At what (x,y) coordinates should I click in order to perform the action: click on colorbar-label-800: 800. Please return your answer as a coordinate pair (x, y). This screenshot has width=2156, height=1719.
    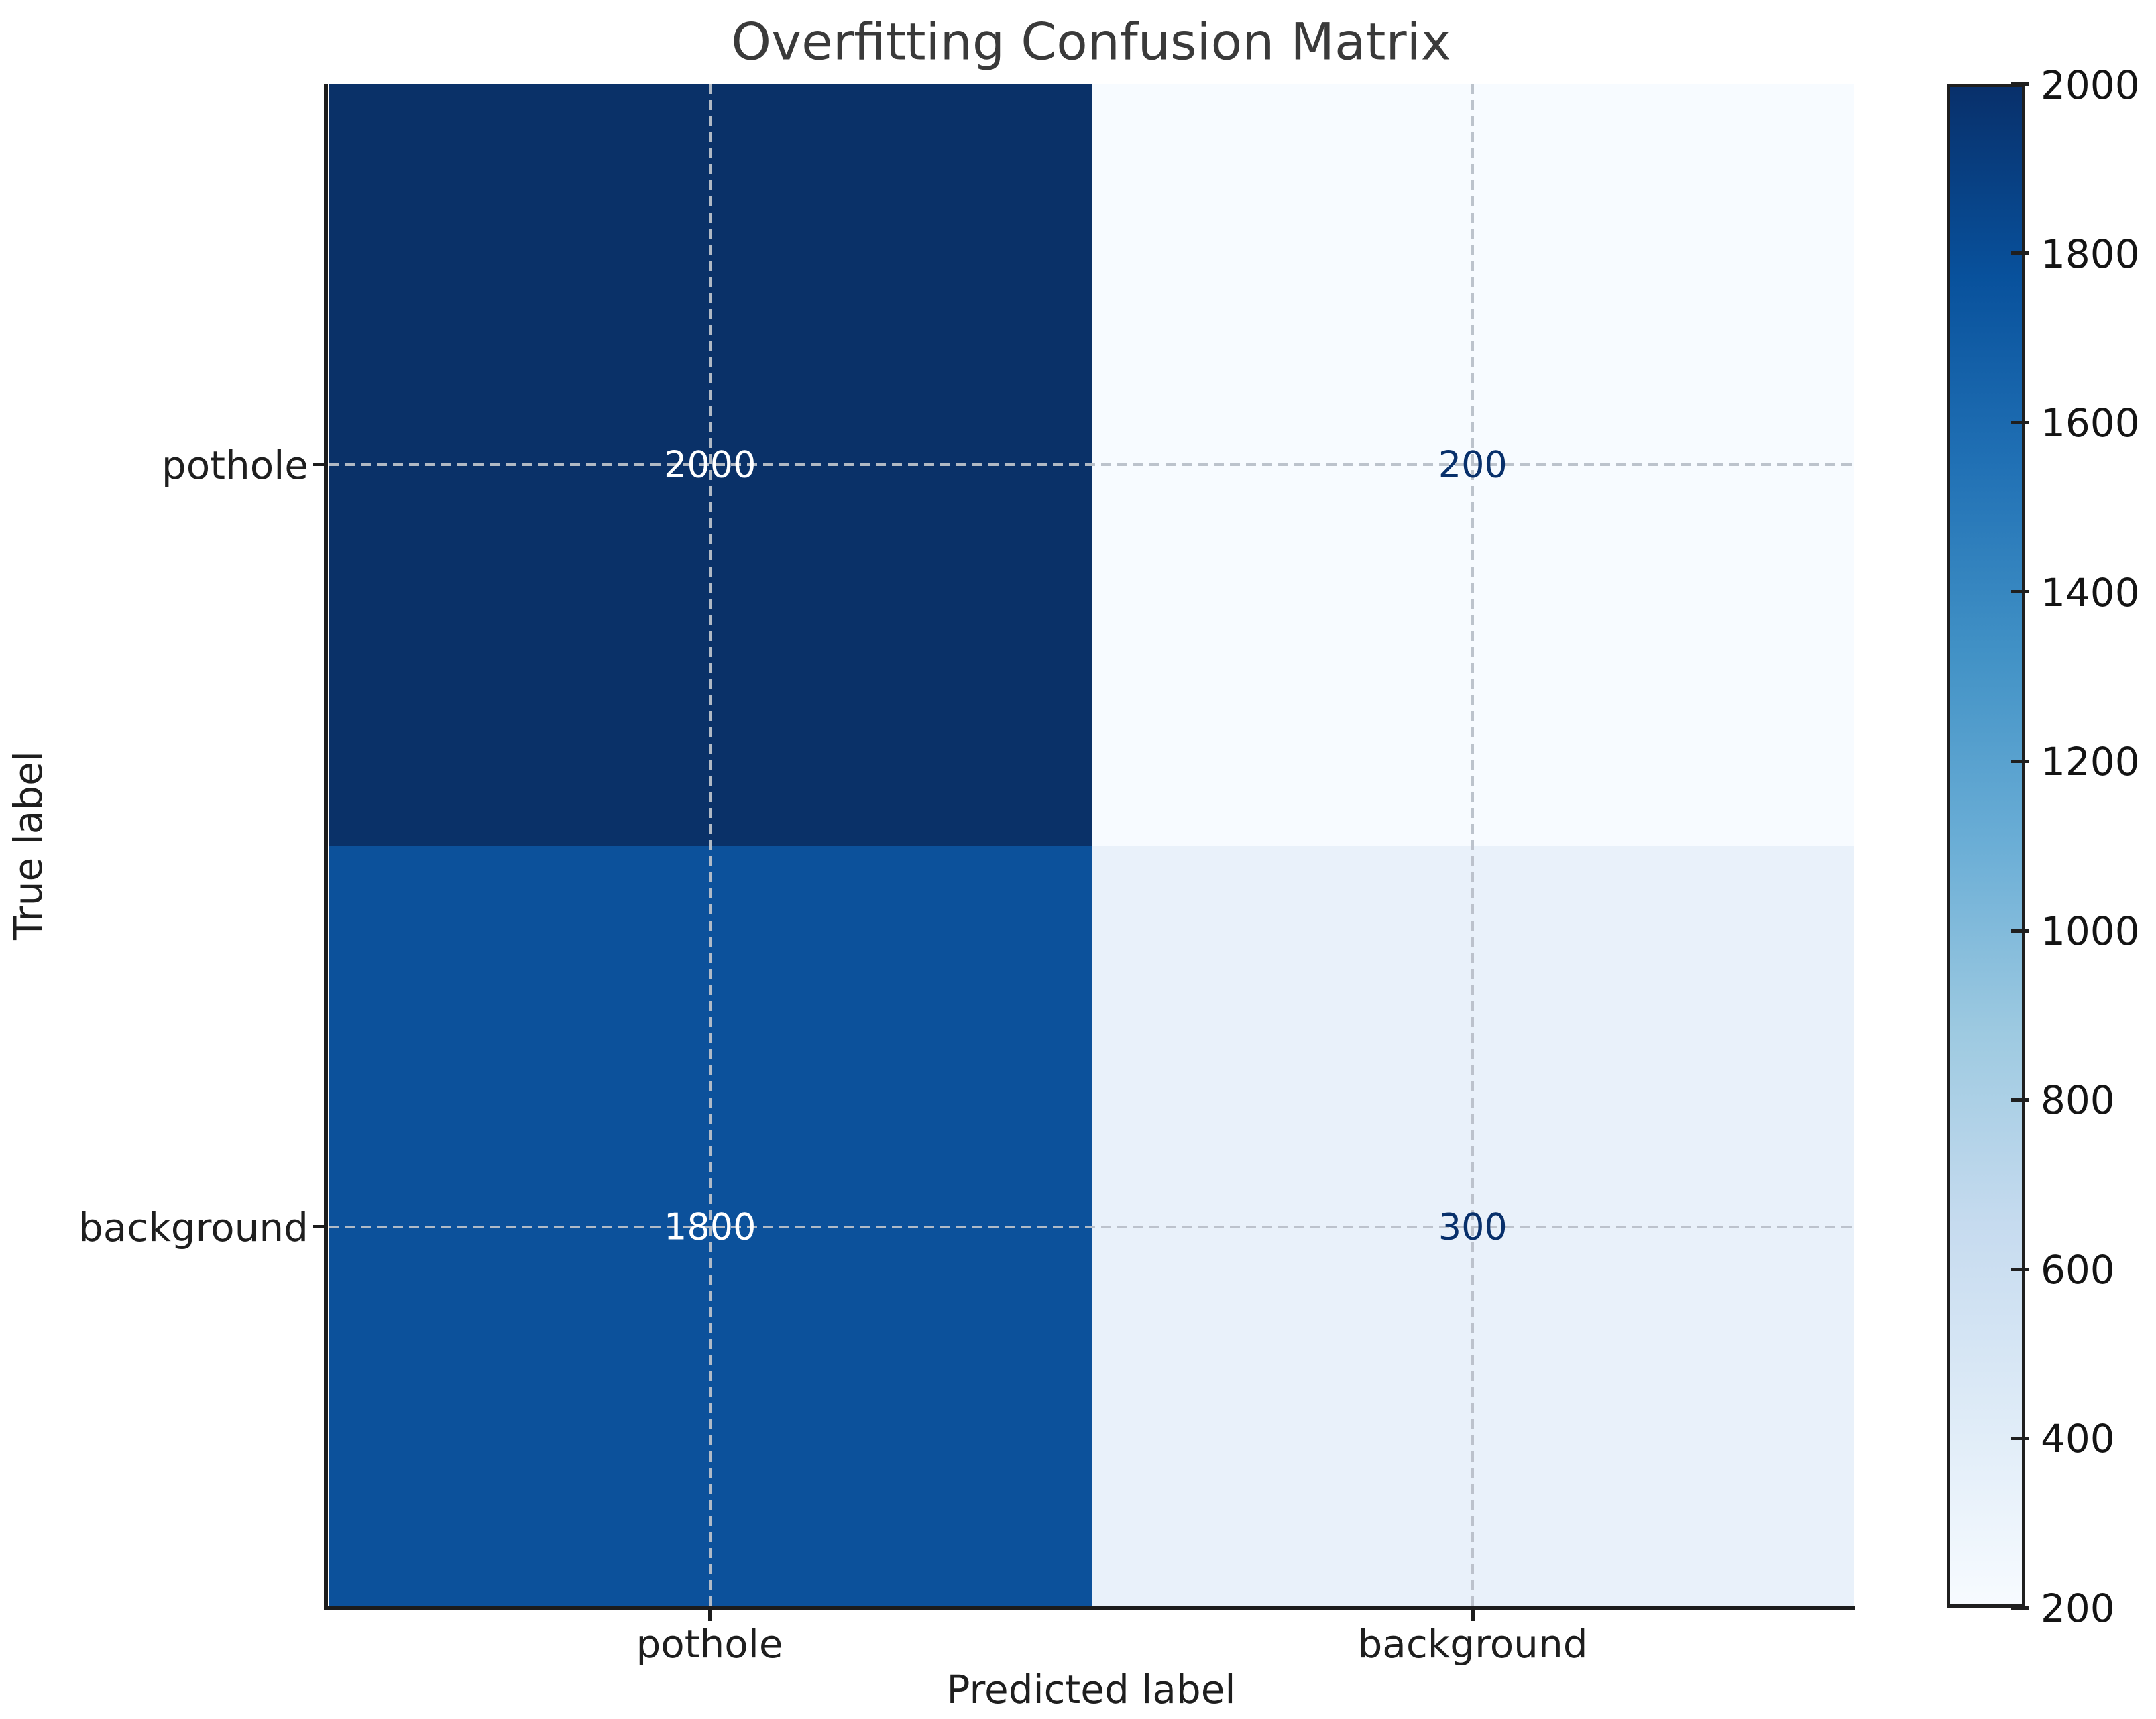
    Looking at the image, I should click on (2078, 1100).